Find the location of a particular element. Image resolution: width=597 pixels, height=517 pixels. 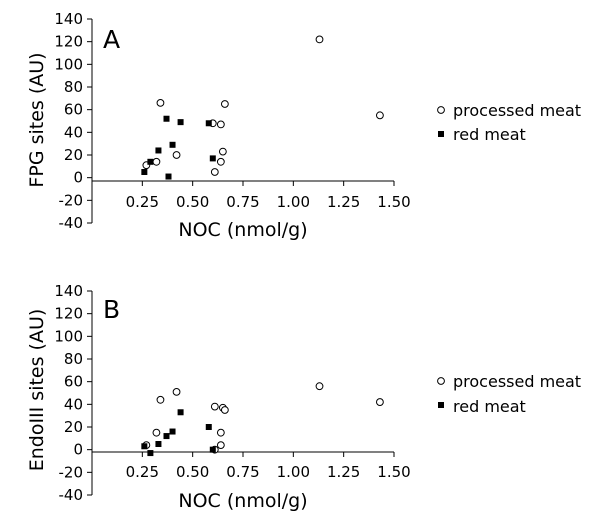

y-axis-title: EndoIII sites (AU) is located at coordinates (37, 390).